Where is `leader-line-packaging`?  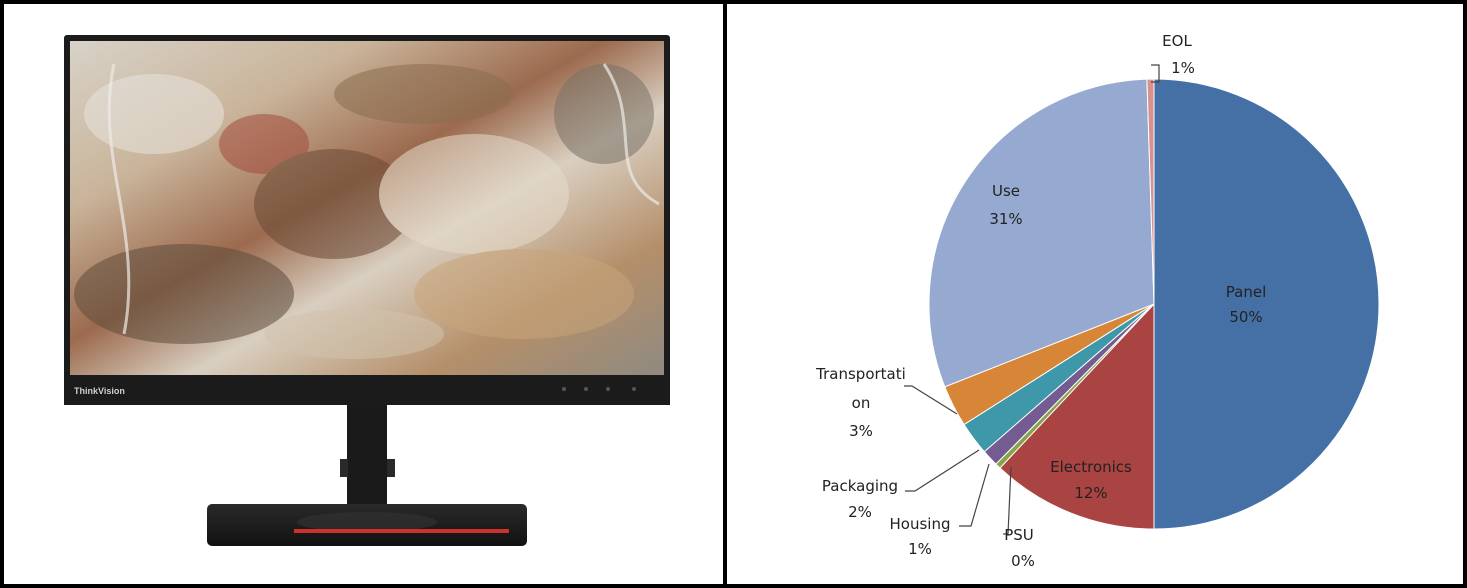
leader-line-packaging is located at coordinates (942, 470).